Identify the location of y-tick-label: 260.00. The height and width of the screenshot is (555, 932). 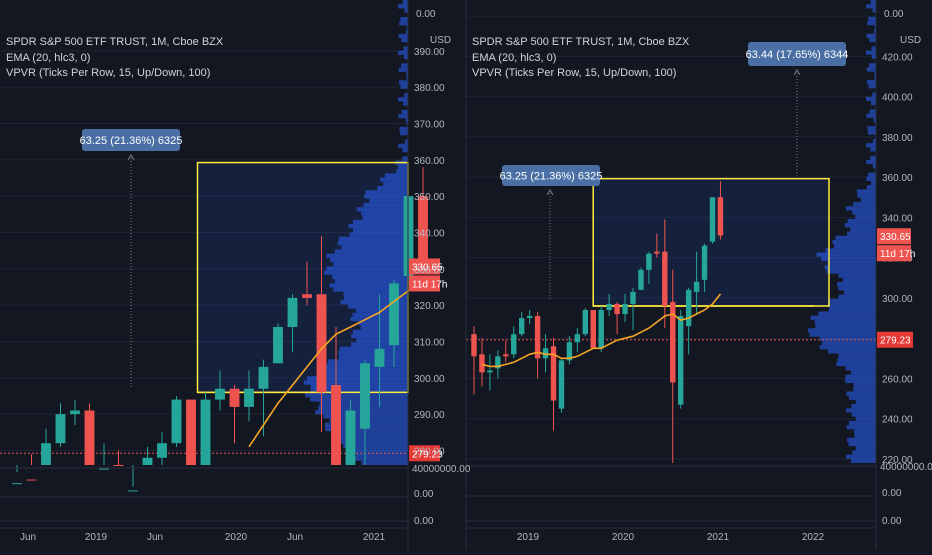
(897, 379).